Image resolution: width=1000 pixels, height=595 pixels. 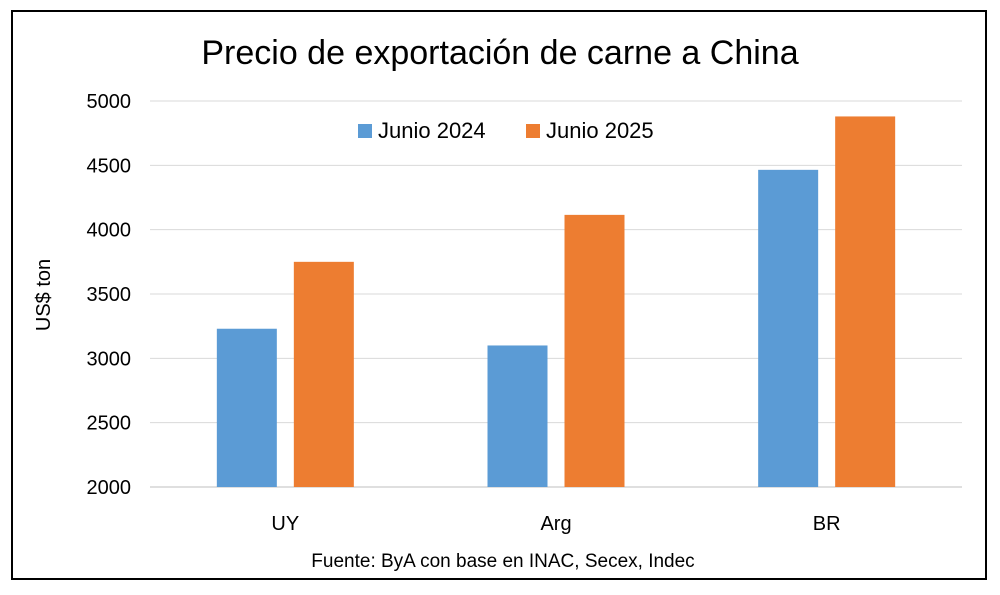 I want to click on y-axis-ticks: 2000 2500 3000 3500 4000 4500 5000, so click(x=109, y=295).